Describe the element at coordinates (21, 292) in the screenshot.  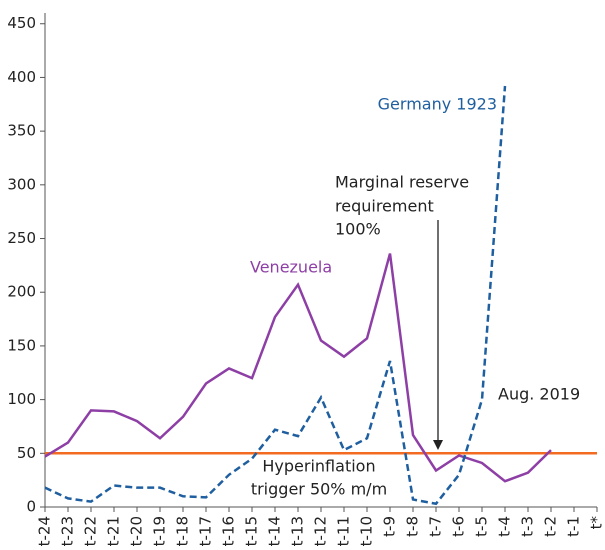
I see `y-tick-label: 200` at that location.